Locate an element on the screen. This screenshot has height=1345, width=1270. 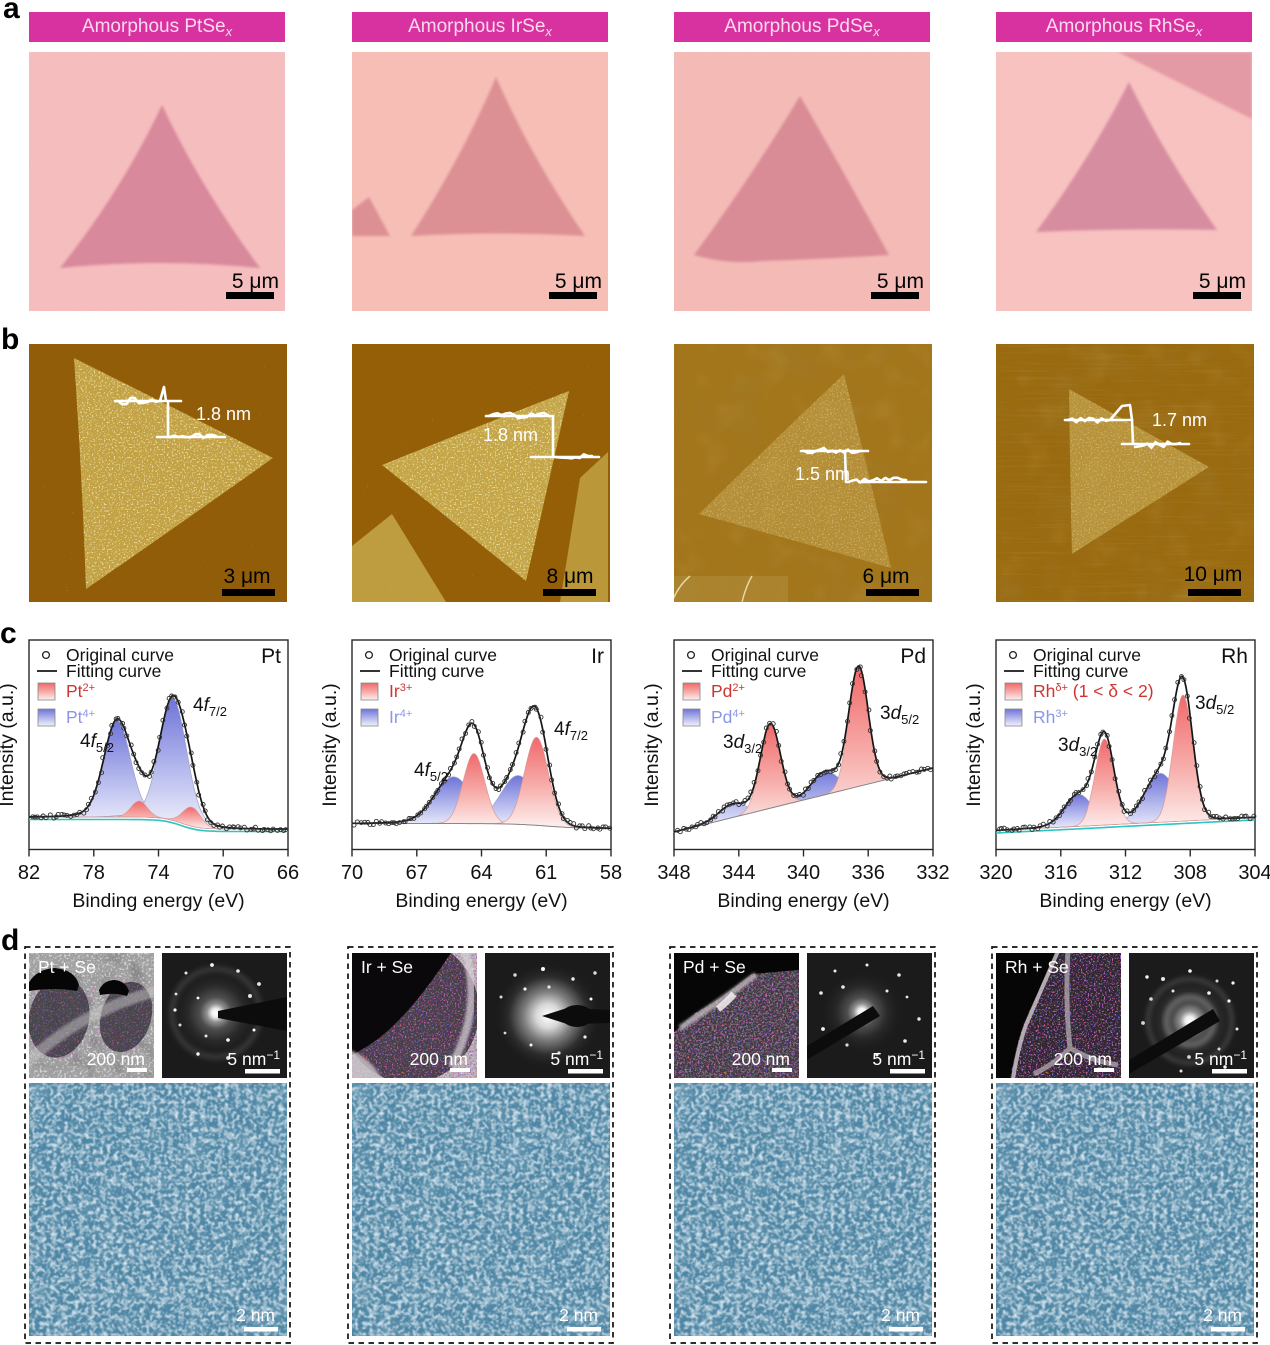
svg-text: 3d3/2 is located at coordinates (742, 744).